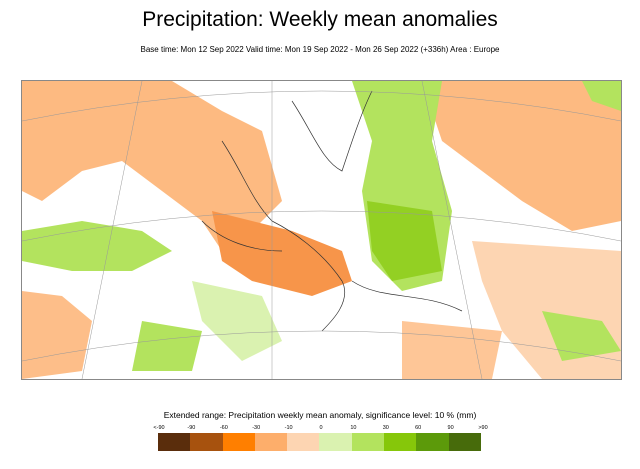 The image size is (640, 469). I want to click on legend-tick: 0, so click(321, 428).